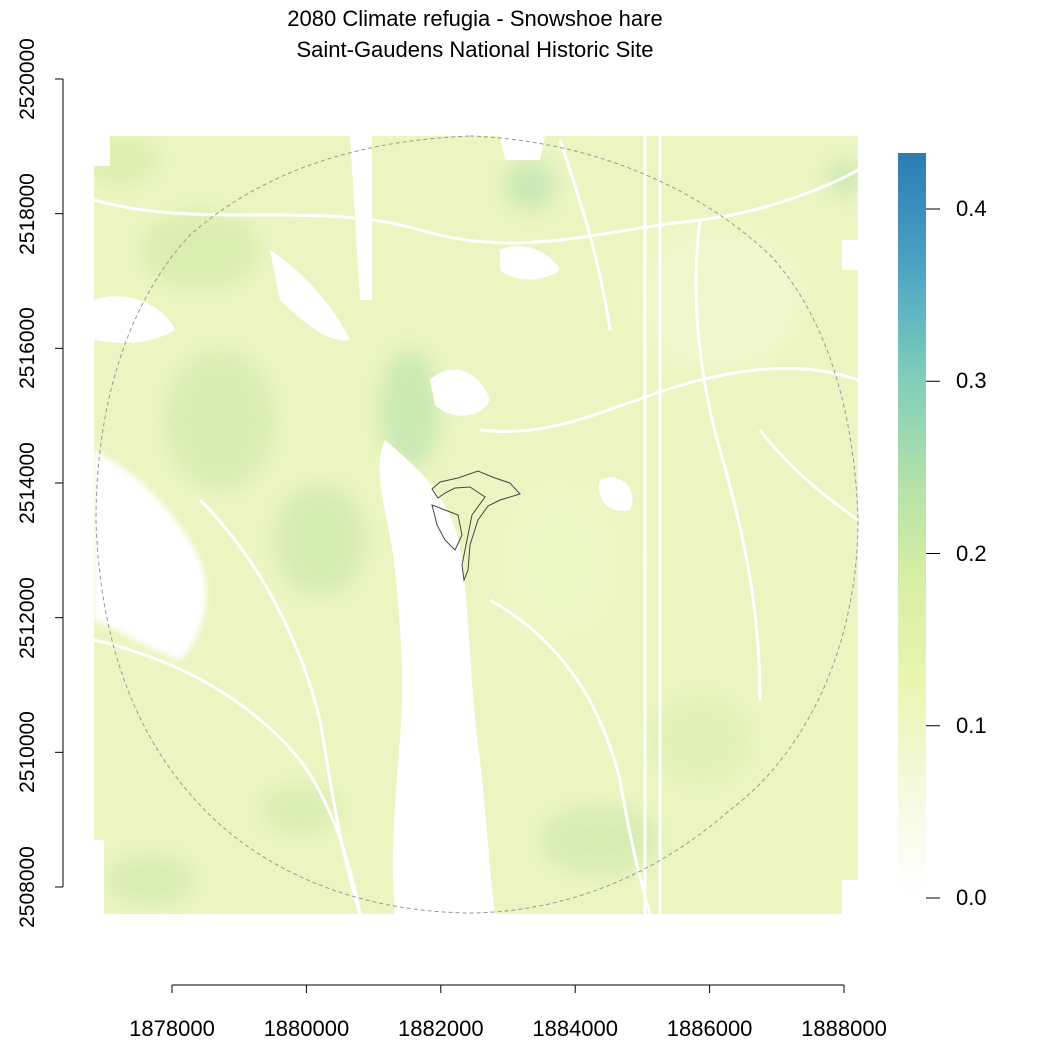  Describe the element at coordinates (971, 897) in the screenshot. I see `colorbar-tick-label: 0.0` at that location.